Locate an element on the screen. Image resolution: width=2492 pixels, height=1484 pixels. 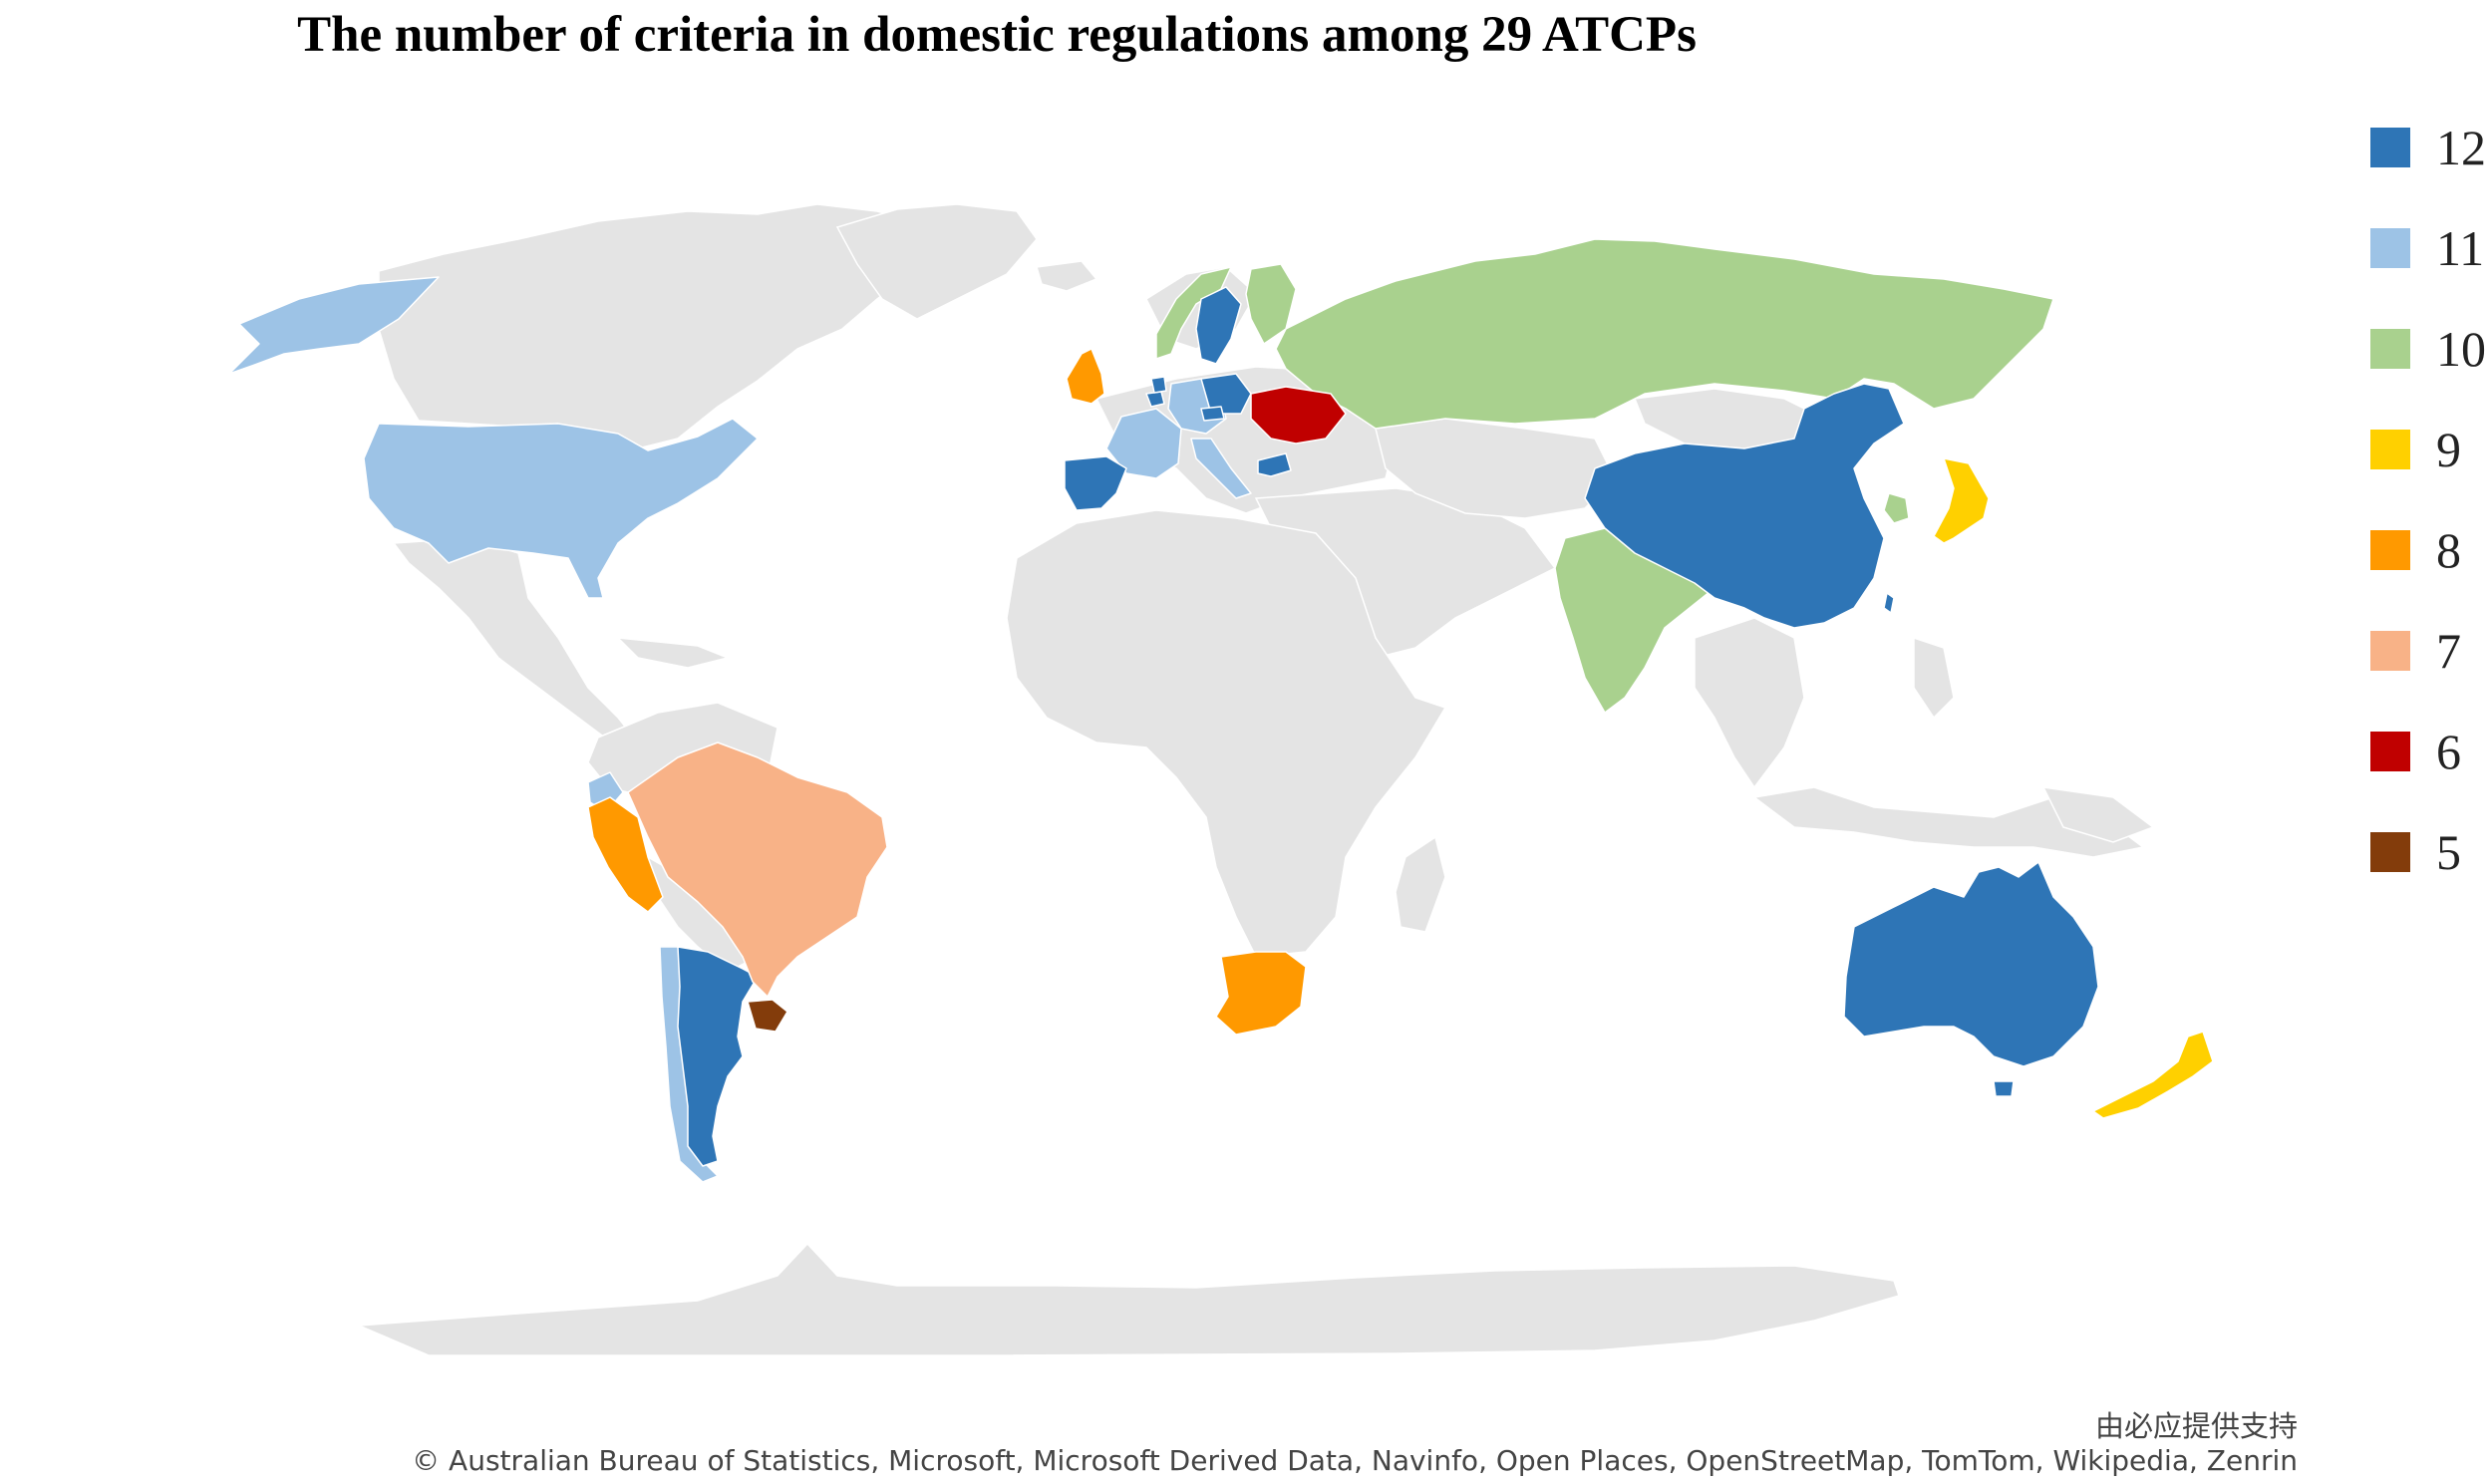
legend-item-6: 6 is located at coordinates (2431, 750).